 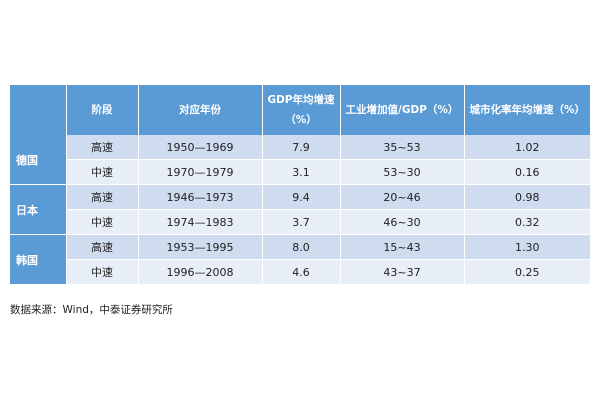 What do you see at coordinates (527, 272) in the screenshot?
I see `urban-cell: 0.25` at bounding box center [527, 272].